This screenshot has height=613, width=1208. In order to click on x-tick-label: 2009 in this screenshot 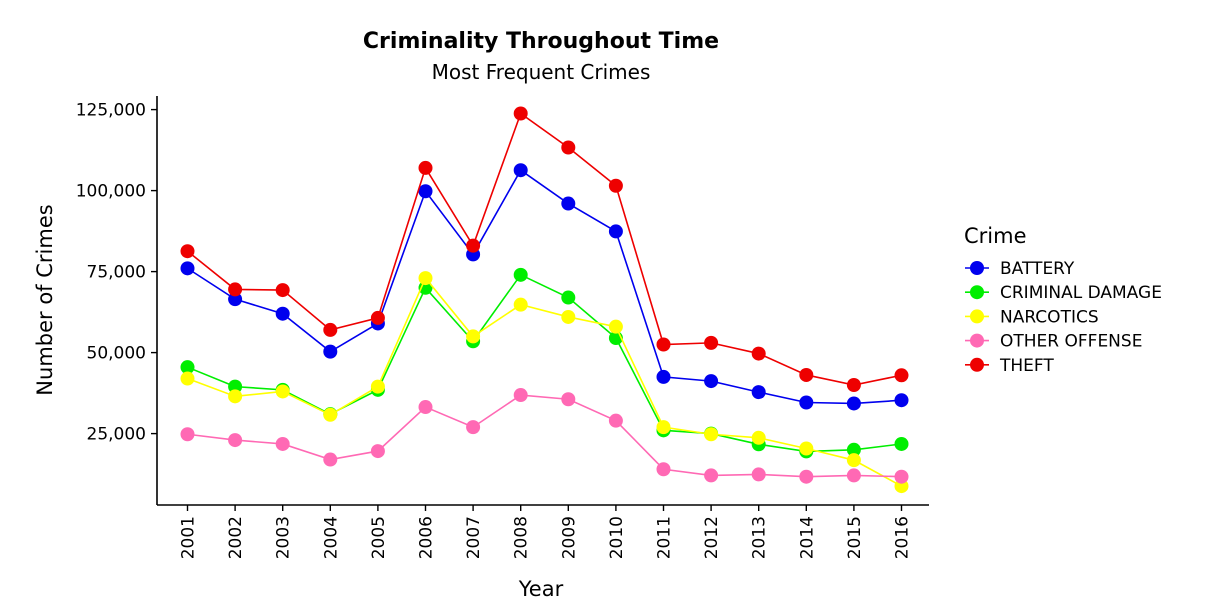, I will do `click(569, 537)`.